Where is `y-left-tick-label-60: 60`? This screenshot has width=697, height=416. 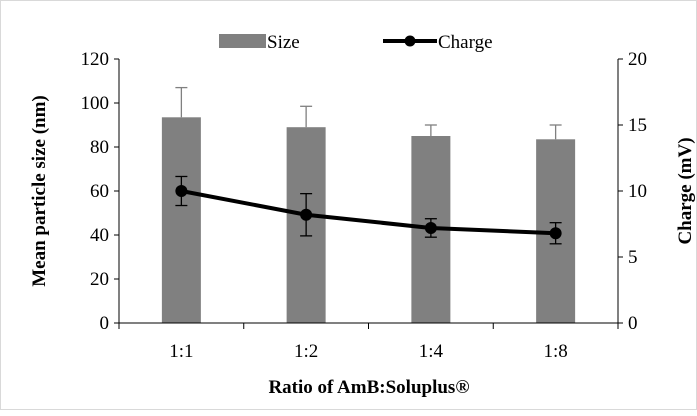
y-left-tick-label-60: 60 is located at coordinates (99, 191).